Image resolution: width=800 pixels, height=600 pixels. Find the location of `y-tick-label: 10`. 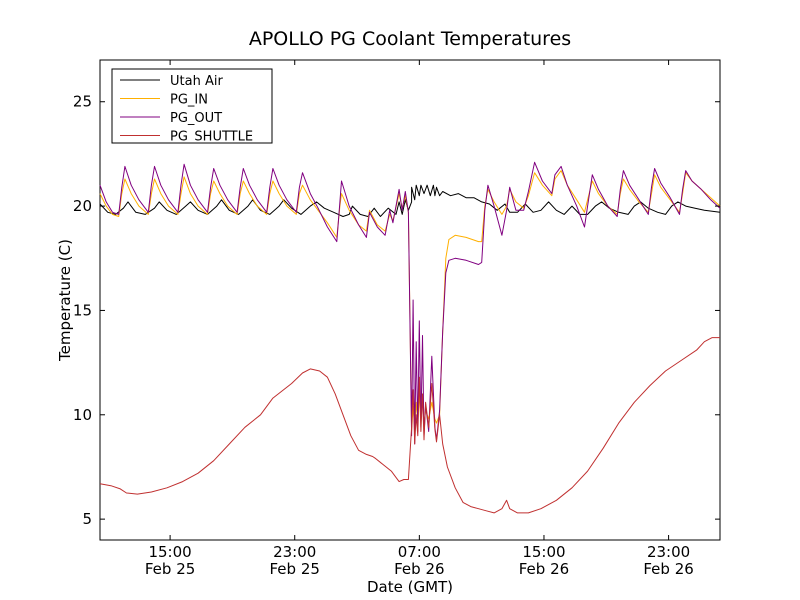

y-tick-label: 10 is located at coordinates (82, 415).